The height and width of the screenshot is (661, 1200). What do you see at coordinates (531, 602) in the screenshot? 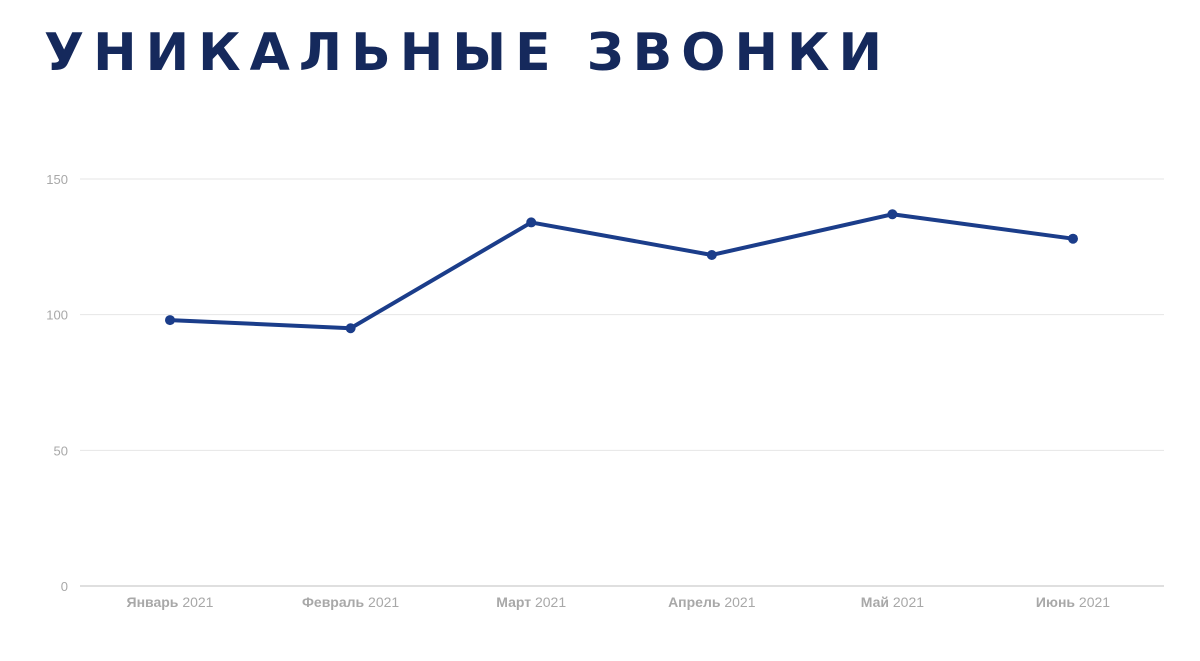
I see `x-tick-label: Март 2021` at bounding box center [531, 602].